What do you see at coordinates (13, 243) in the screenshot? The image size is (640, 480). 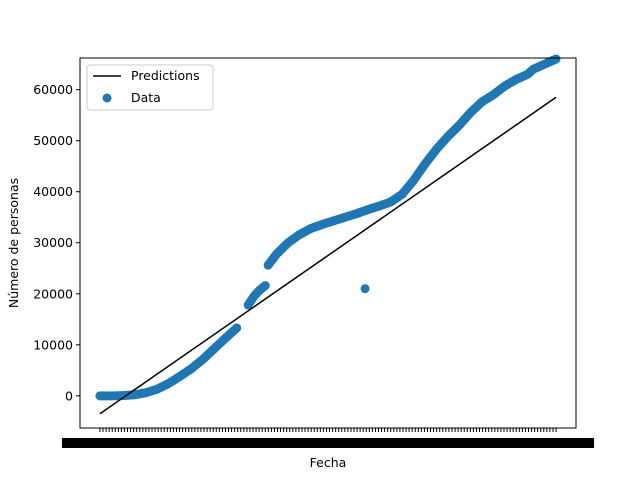 I see `y-axis-label: Número de personas` at bounding box center [13, 243].